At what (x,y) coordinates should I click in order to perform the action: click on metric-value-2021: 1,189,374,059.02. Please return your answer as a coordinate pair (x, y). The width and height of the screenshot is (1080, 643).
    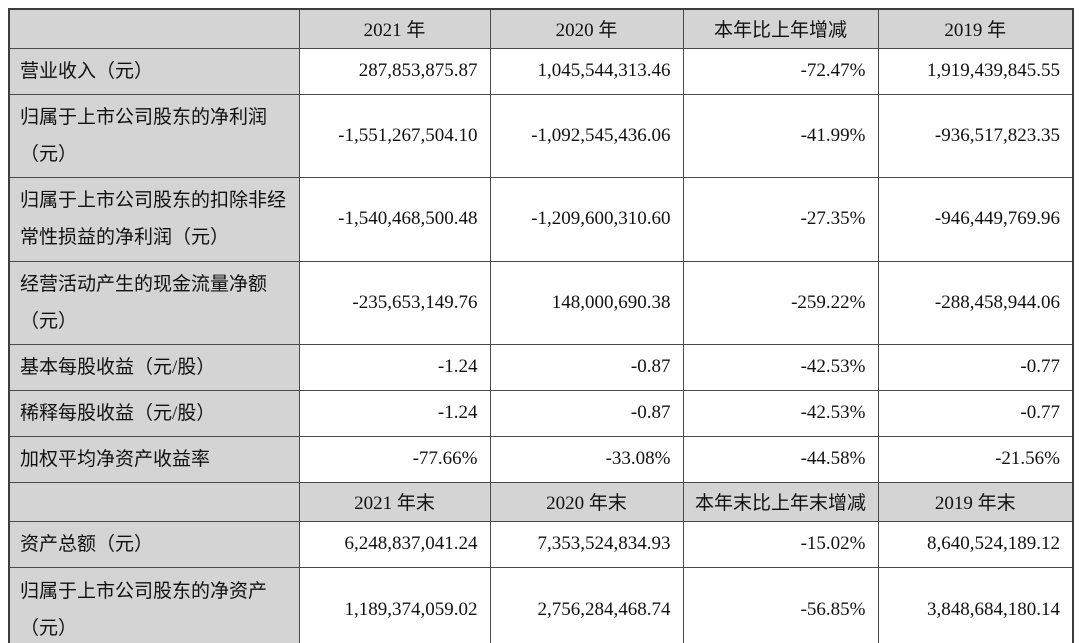
    Looking at the image, I should click on (394, 604).